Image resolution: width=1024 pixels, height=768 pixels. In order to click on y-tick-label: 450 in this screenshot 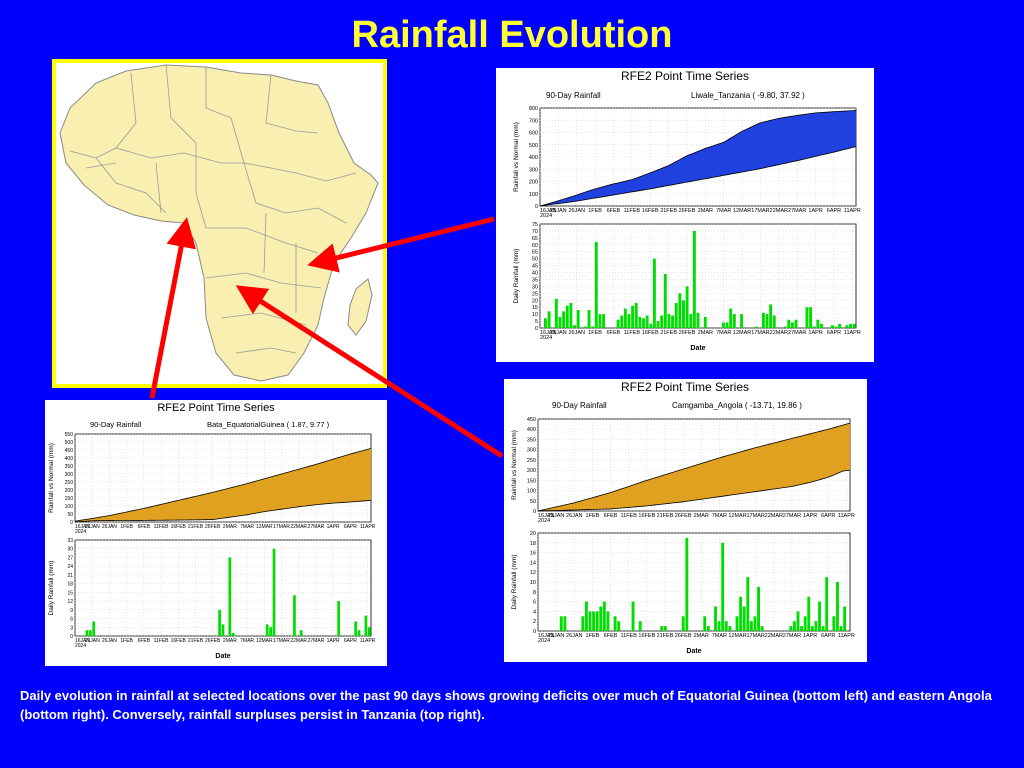, I will do `click(69, 451)`.